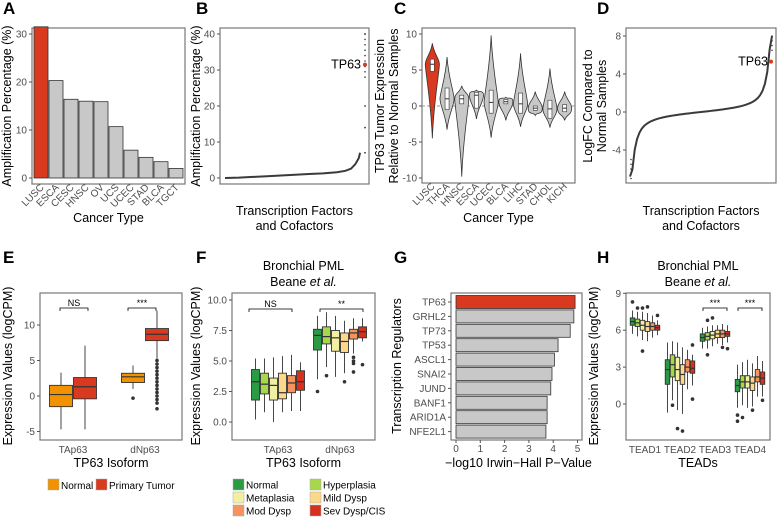 This screenshot has width=778, height=517. I want to click on panel-d-plot-area, so click(701, 105).